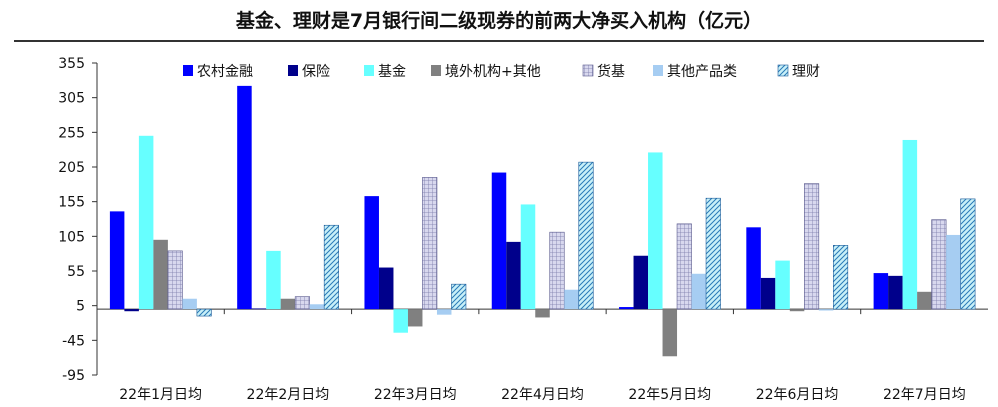 This screenshot has height=407, width=998. Describe the element at coordinates (415, 395) in the screenshot. I see `x-tick-label: 22年3月日均` at that location.